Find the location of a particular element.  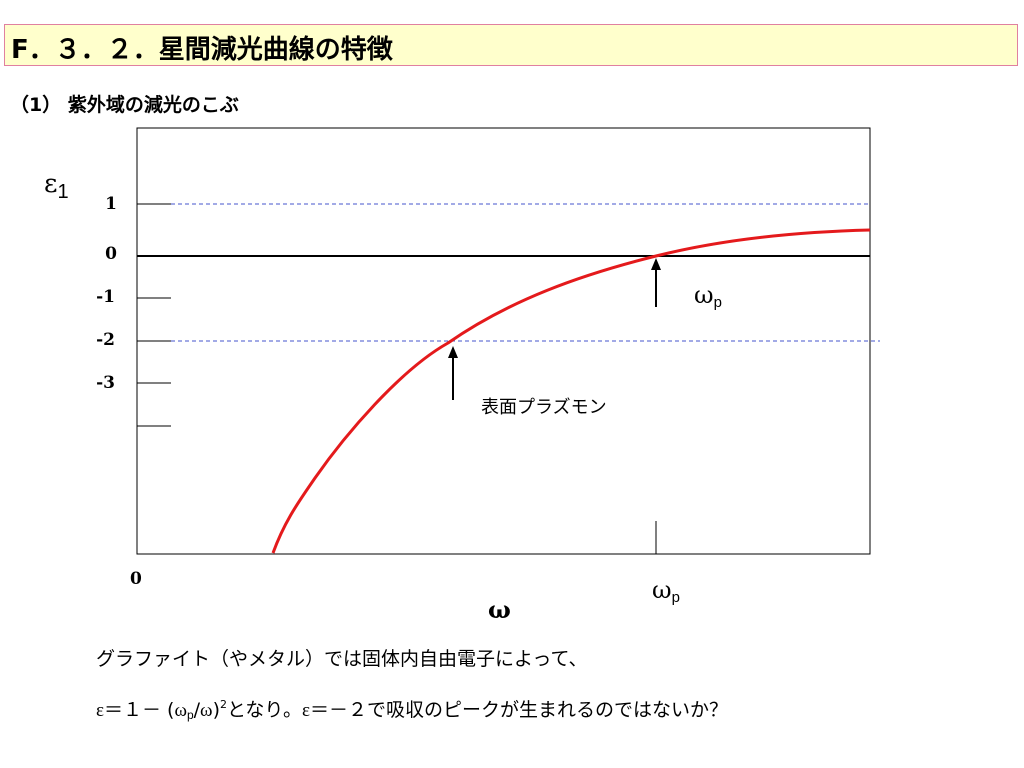

x-marker-label: ωp is located at coordinates (666, 591).